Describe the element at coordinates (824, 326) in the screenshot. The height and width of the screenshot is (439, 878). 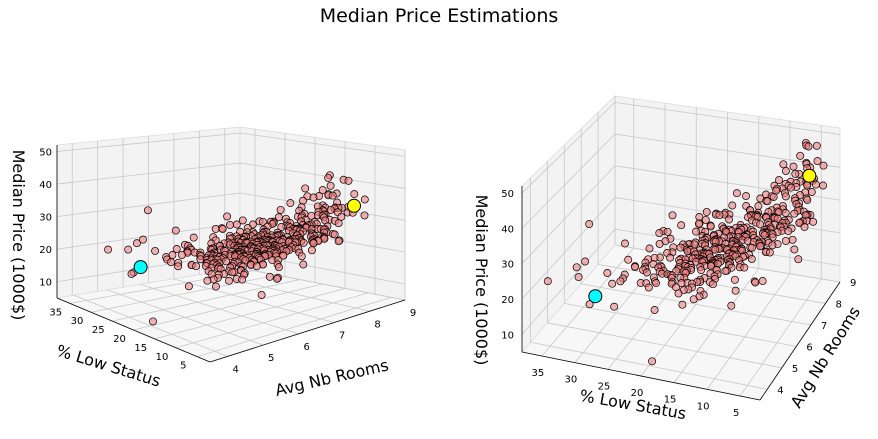
I see `right-tick-y: 7` at that location.